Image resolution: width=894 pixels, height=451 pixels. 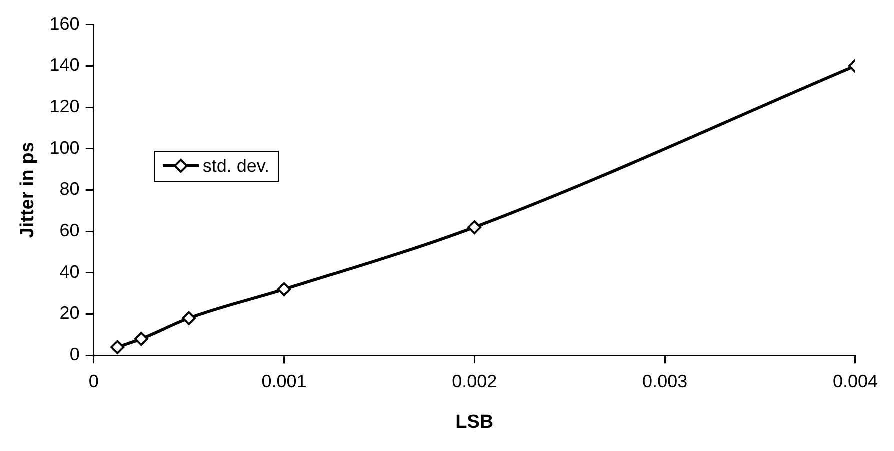 I want to click on x-axis-title: LSB, so click(x=475, y=422).